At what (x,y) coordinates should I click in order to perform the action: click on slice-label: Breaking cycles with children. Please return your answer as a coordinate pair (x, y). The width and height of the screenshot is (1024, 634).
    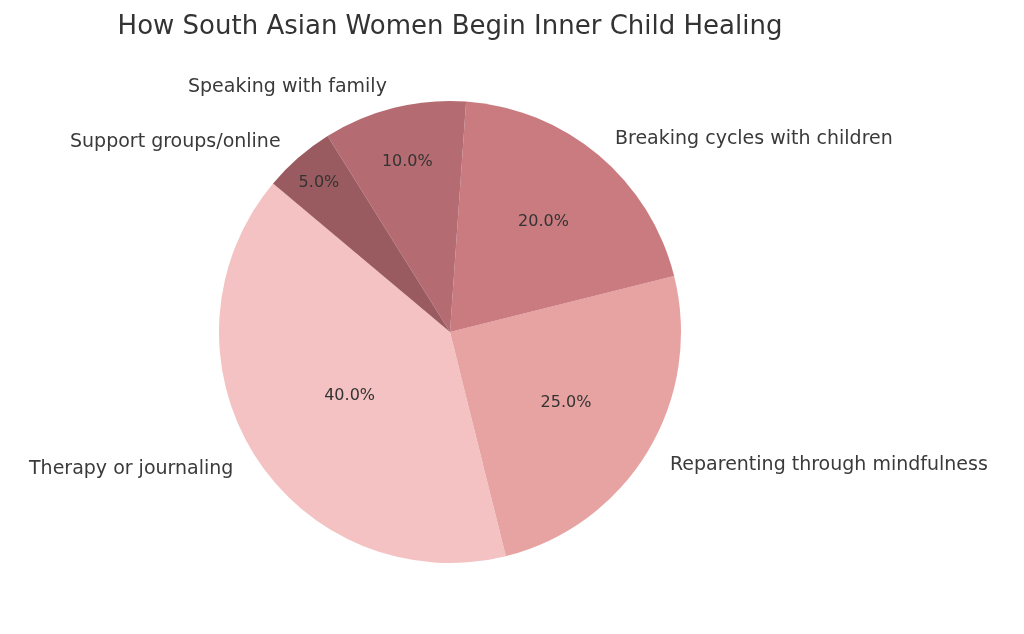
    Looking at the image, I should click on (754, 137).